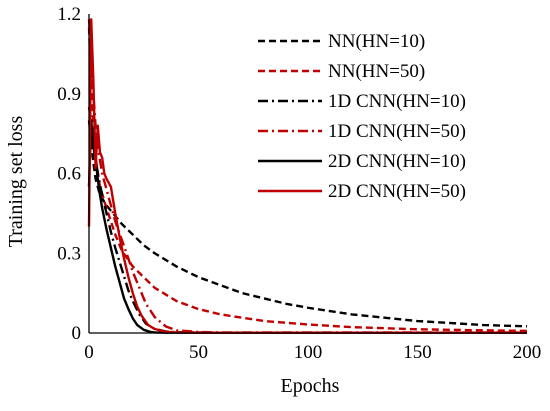 This screenshot has height=411, width=550. I want to click on legend-label: 1D CNN(HN=50), so click(397, 131).